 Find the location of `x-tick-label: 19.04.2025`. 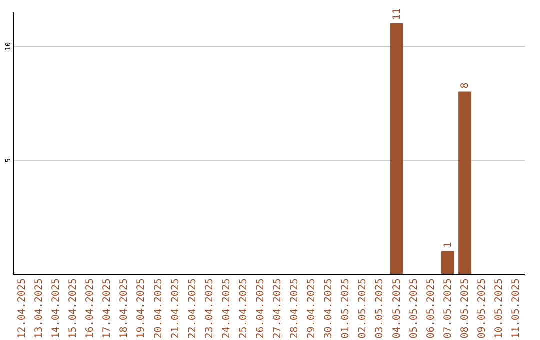

x-tick-label: 19.04.2025 is located at coordinates (142, 308).